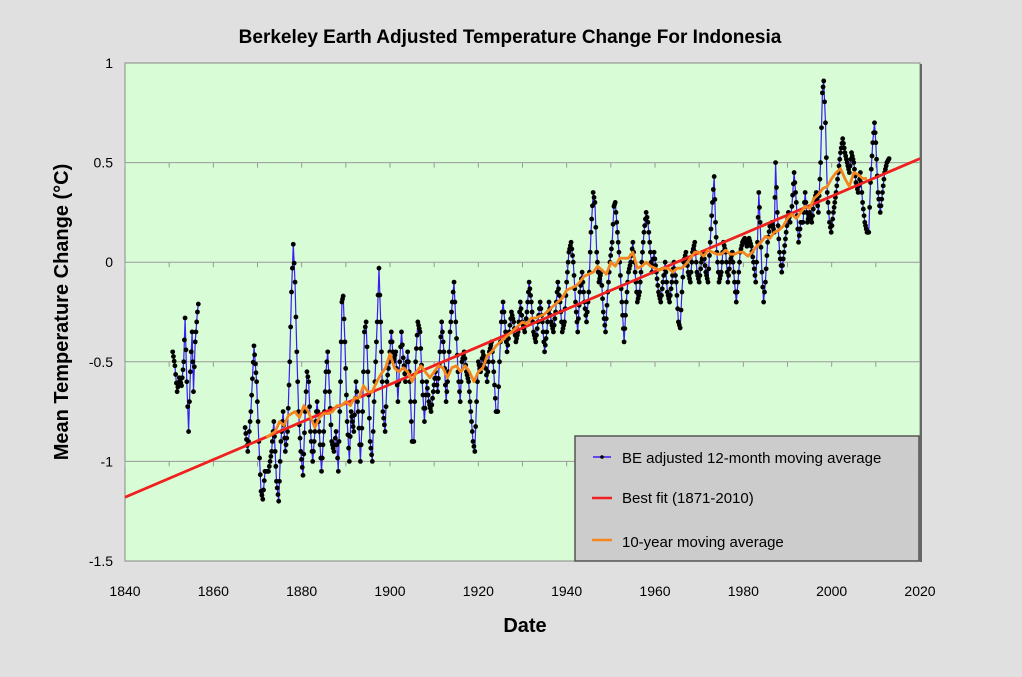  Describe the element at coordinates (301, 591) in the screenshot. I see `x-tick-label: 1880` at that location.